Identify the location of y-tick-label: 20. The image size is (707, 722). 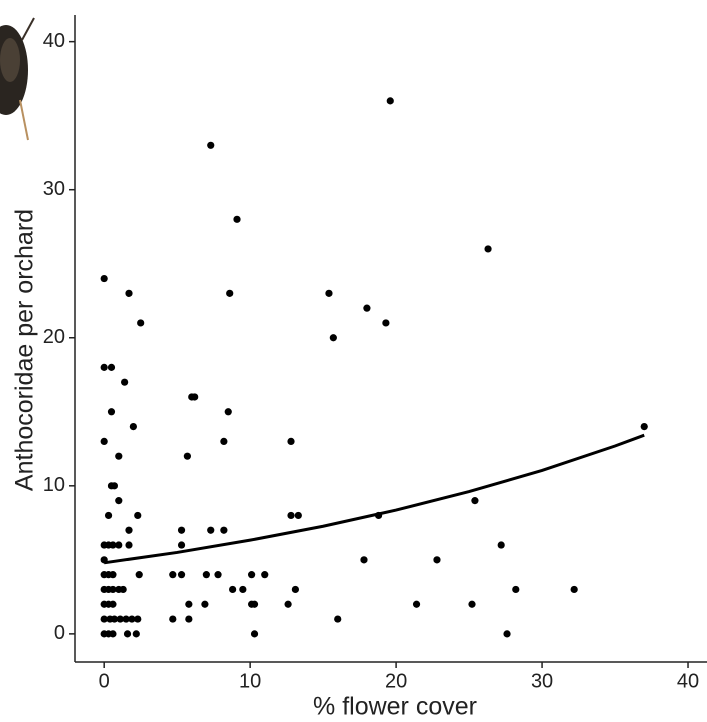
(54, 337).